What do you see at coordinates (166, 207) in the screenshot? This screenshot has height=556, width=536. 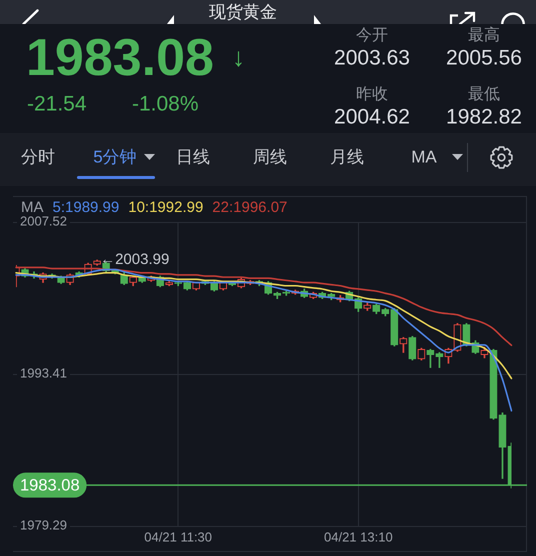 I see `text: 10:1992.99` at bounding box center [166, 207].